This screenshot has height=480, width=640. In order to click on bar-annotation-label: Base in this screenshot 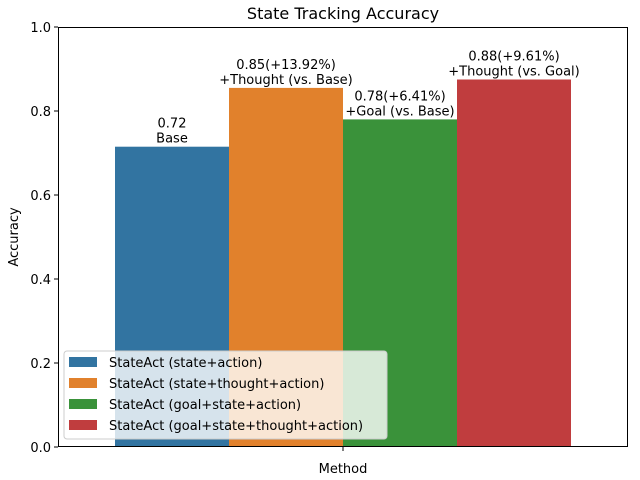, I will do `click(172, 139)`.